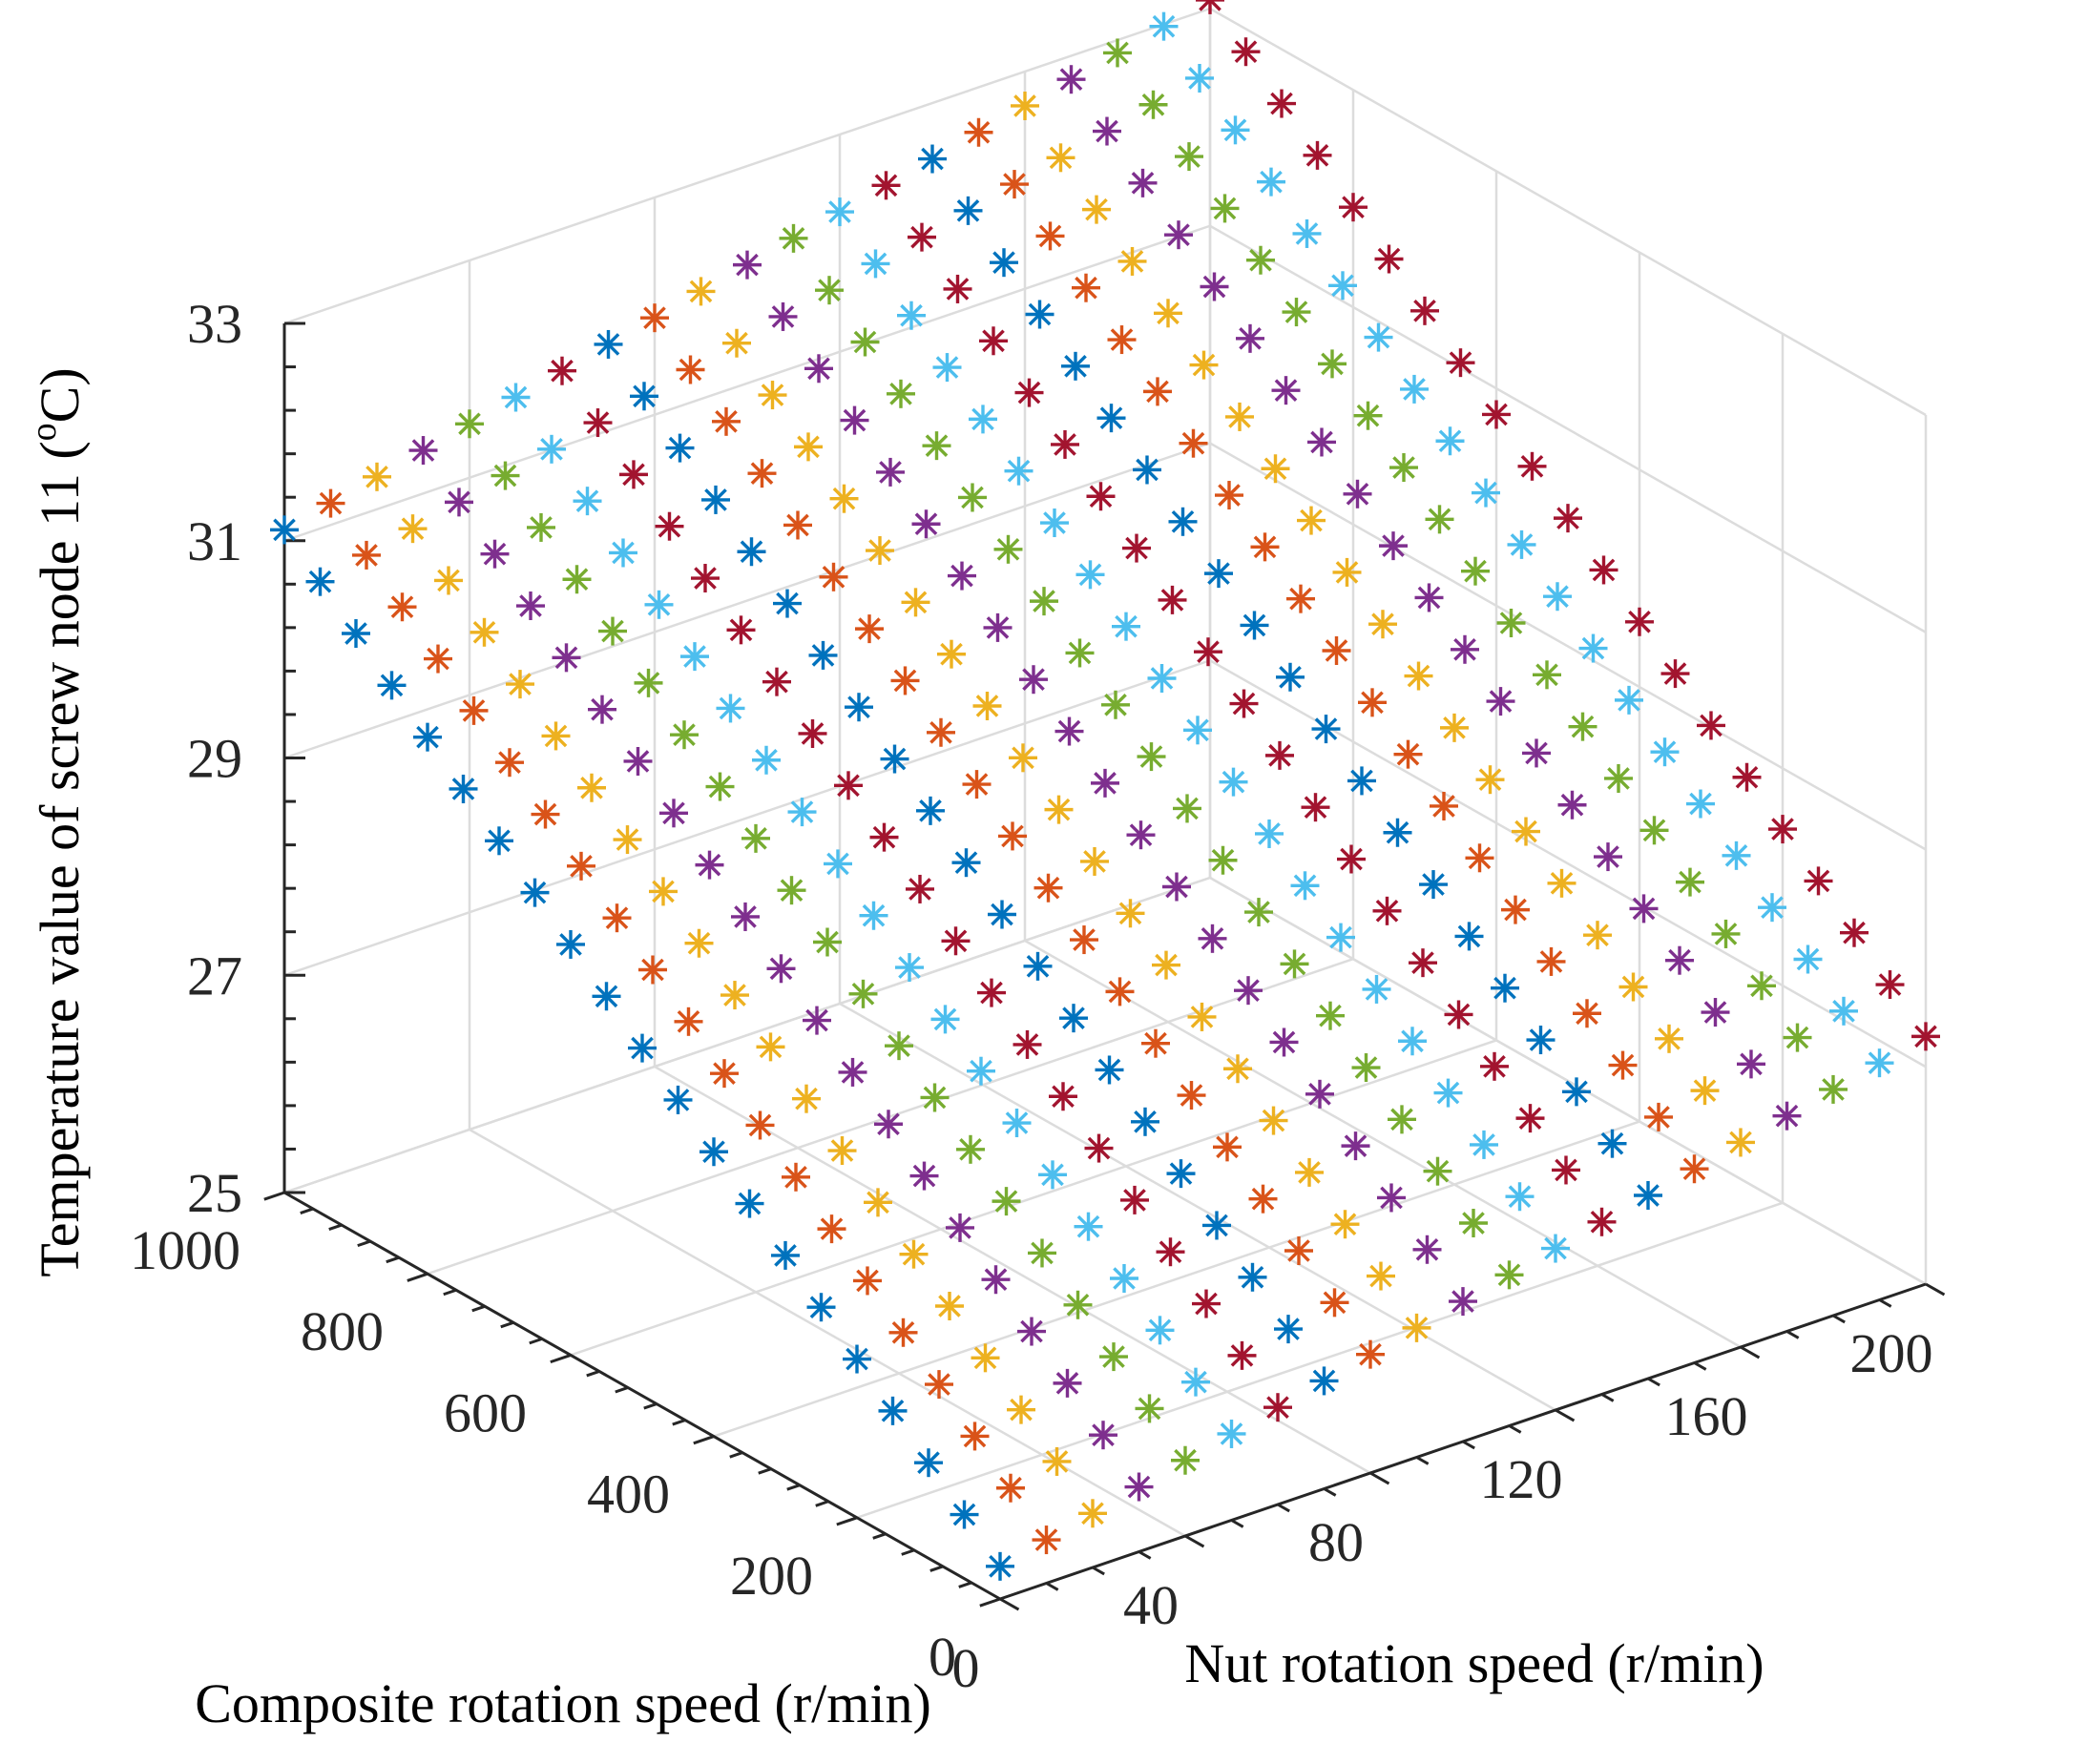  I want to click on y-tick-label: 200, so click(771, 1576).